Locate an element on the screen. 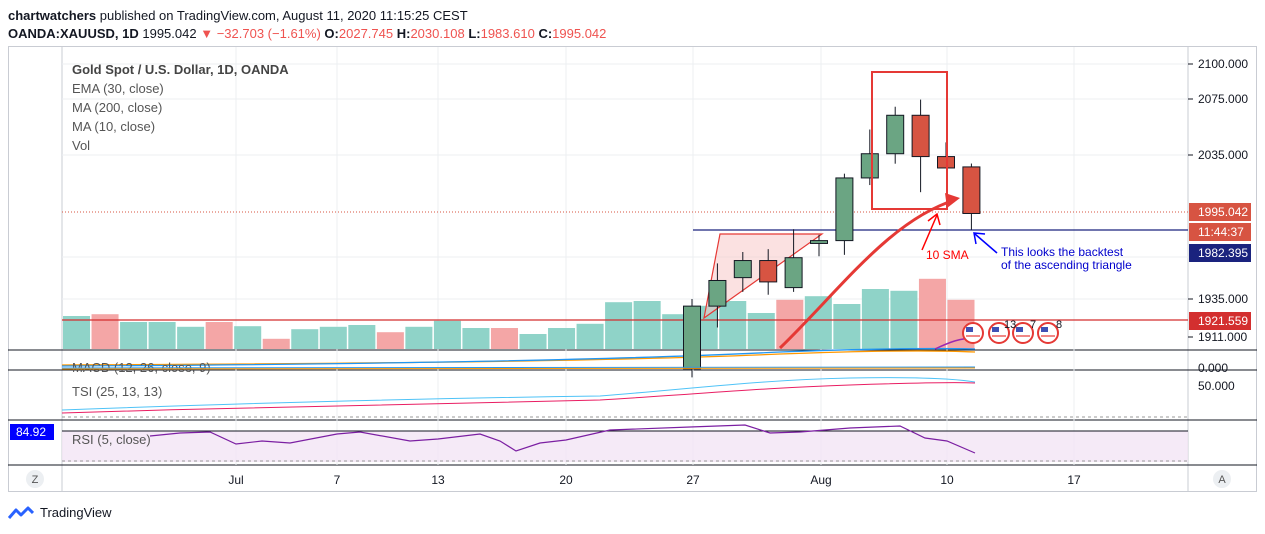 This screenshot has width=1265, height=534. macd-signal-line is located at coordinates (518, 368).